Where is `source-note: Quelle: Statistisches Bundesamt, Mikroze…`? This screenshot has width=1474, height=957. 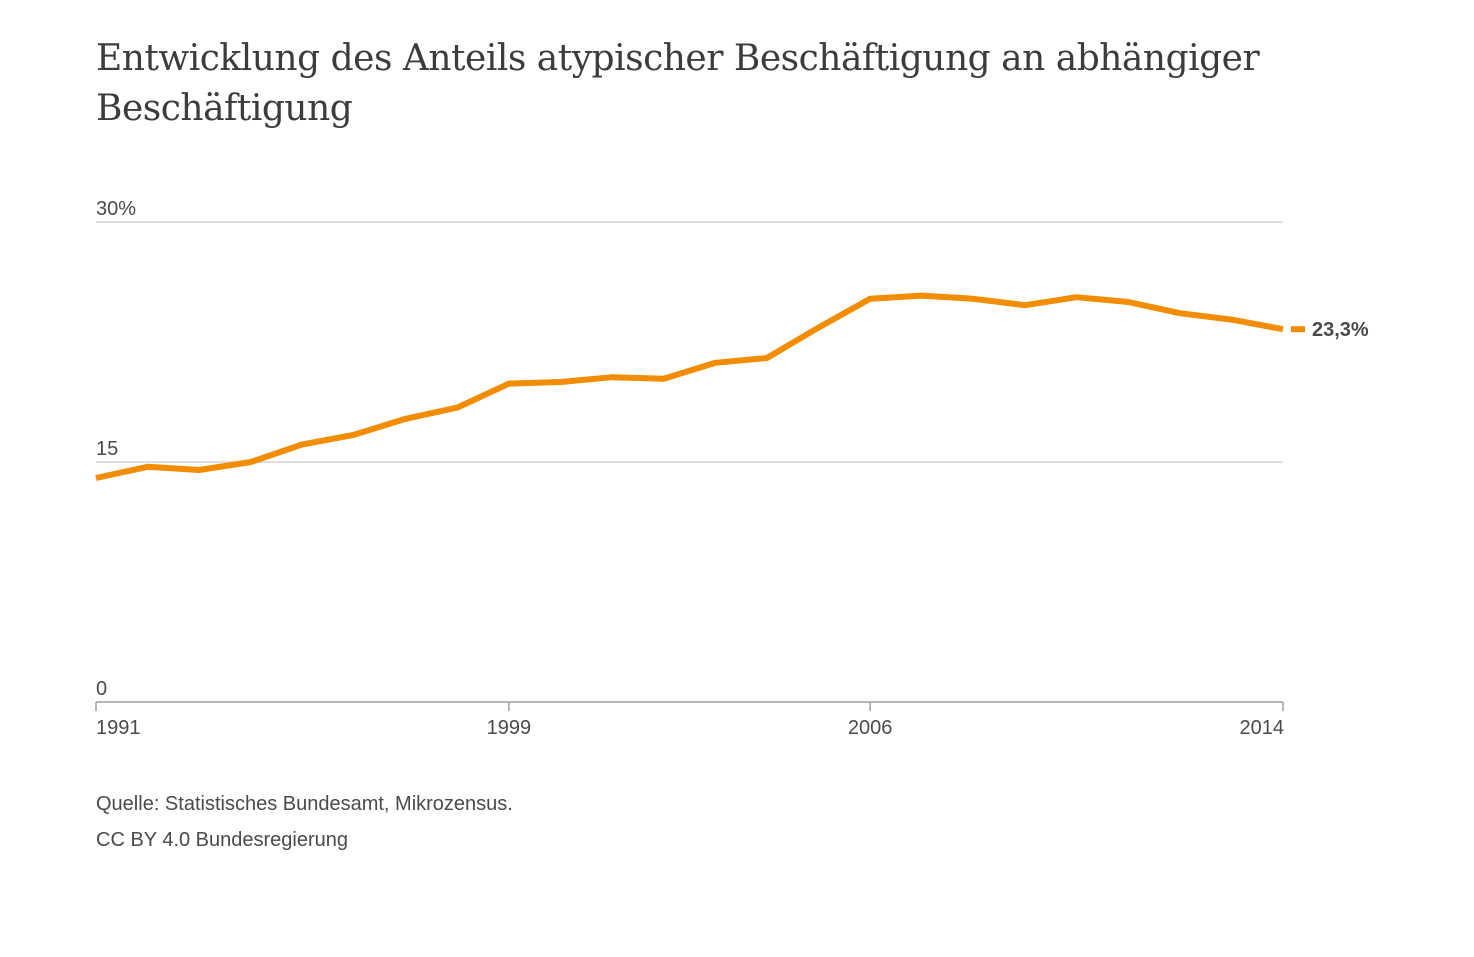
source-note: Quelle: Statistisches Bundesamt, Mikroze… is located at coordinates (304, 822).